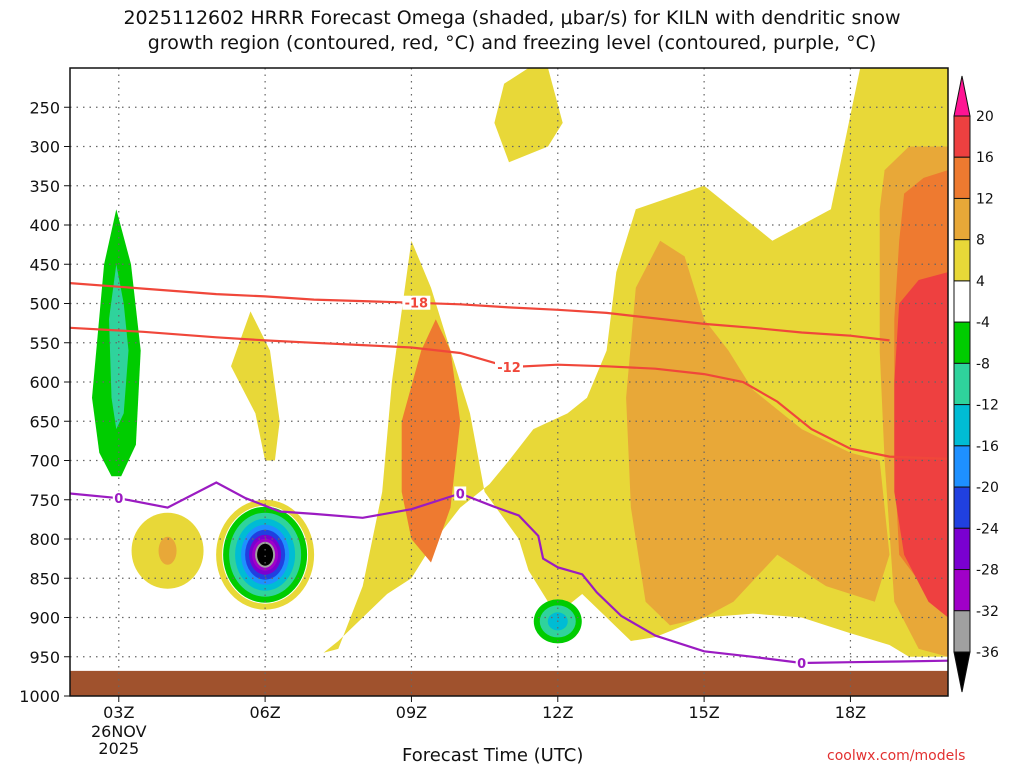 The image size is (1024, 768). Describe the element at coordinates (987, 612) in the screenshot. I see `colorbar-label: -32` at that location.